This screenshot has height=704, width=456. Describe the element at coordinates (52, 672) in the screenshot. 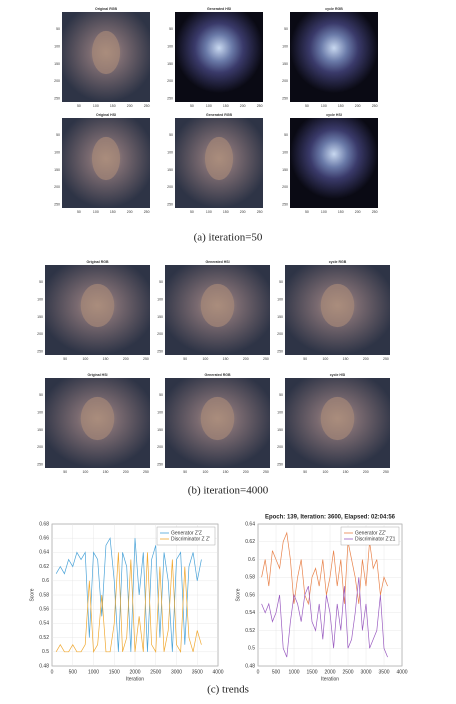

I see `x-tick-label: 0` at that location.